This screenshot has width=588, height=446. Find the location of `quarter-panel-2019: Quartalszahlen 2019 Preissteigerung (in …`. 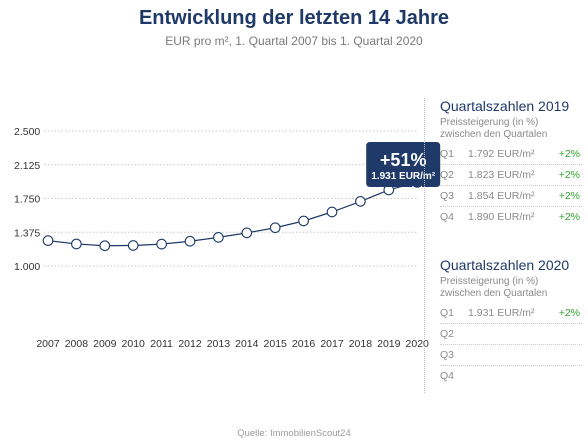

quarter-panel-2019: Quartalszahlen 2019 Preissteigerung (in … is located at coordinates (511, 162).